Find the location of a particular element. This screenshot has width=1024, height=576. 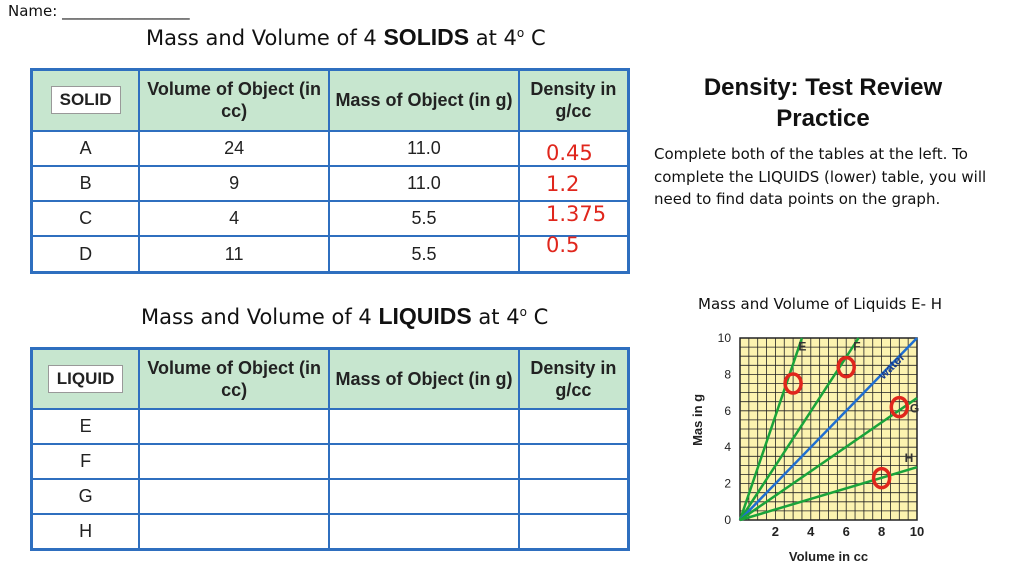

volume-cell: 24 is located at coordinates (234, 148).